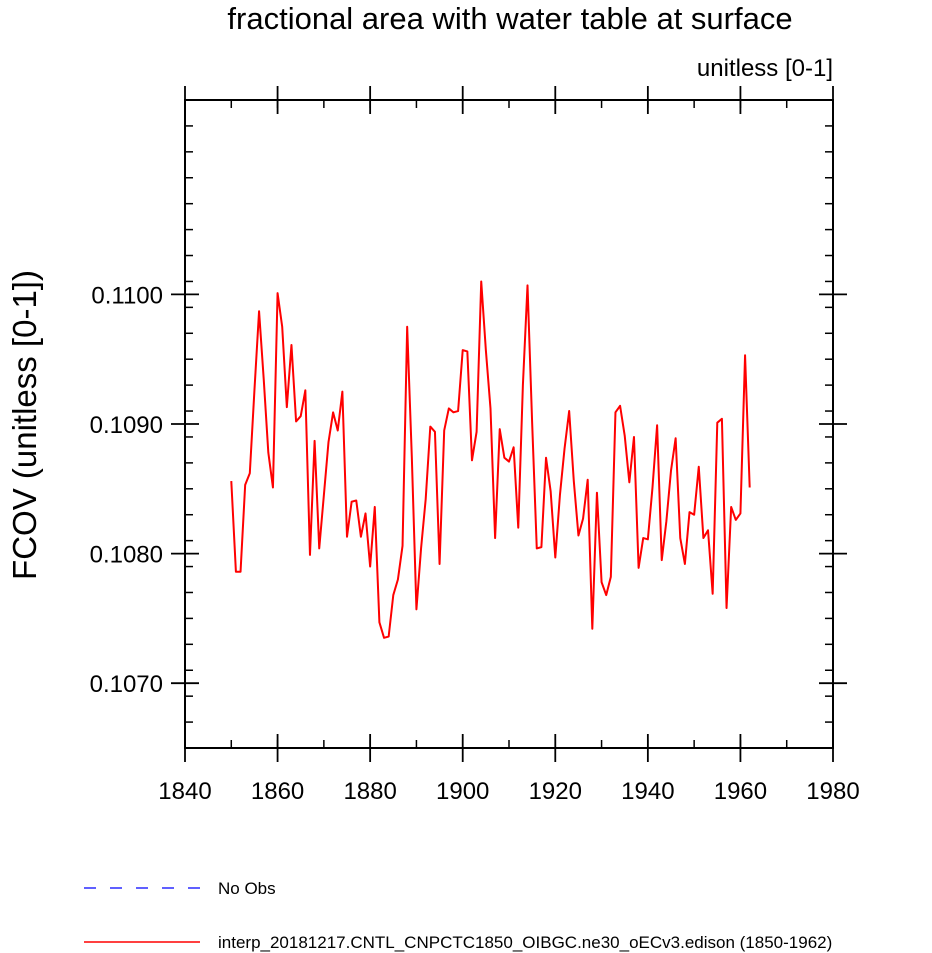  What do you see at coordinates (24, 425) in the screenshot?
I see `y-axis-label: FCOV (unitless [0-1])` at bounding box center [24, 425].